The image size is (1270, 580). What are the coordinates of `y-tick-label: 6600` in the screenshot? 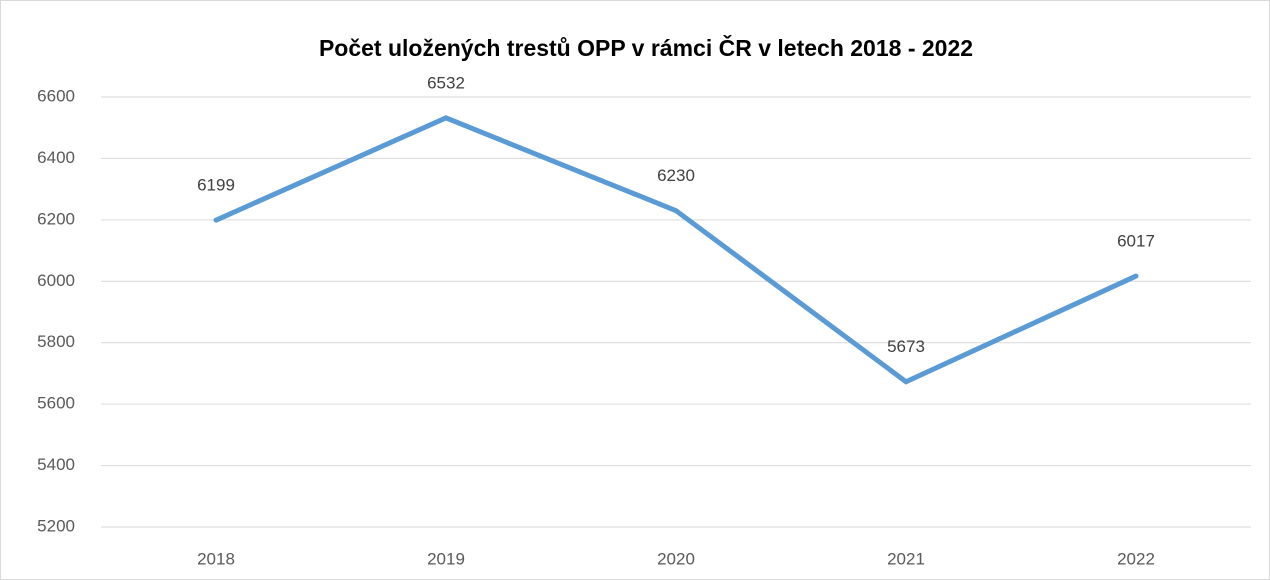 It's located at (56, 95).